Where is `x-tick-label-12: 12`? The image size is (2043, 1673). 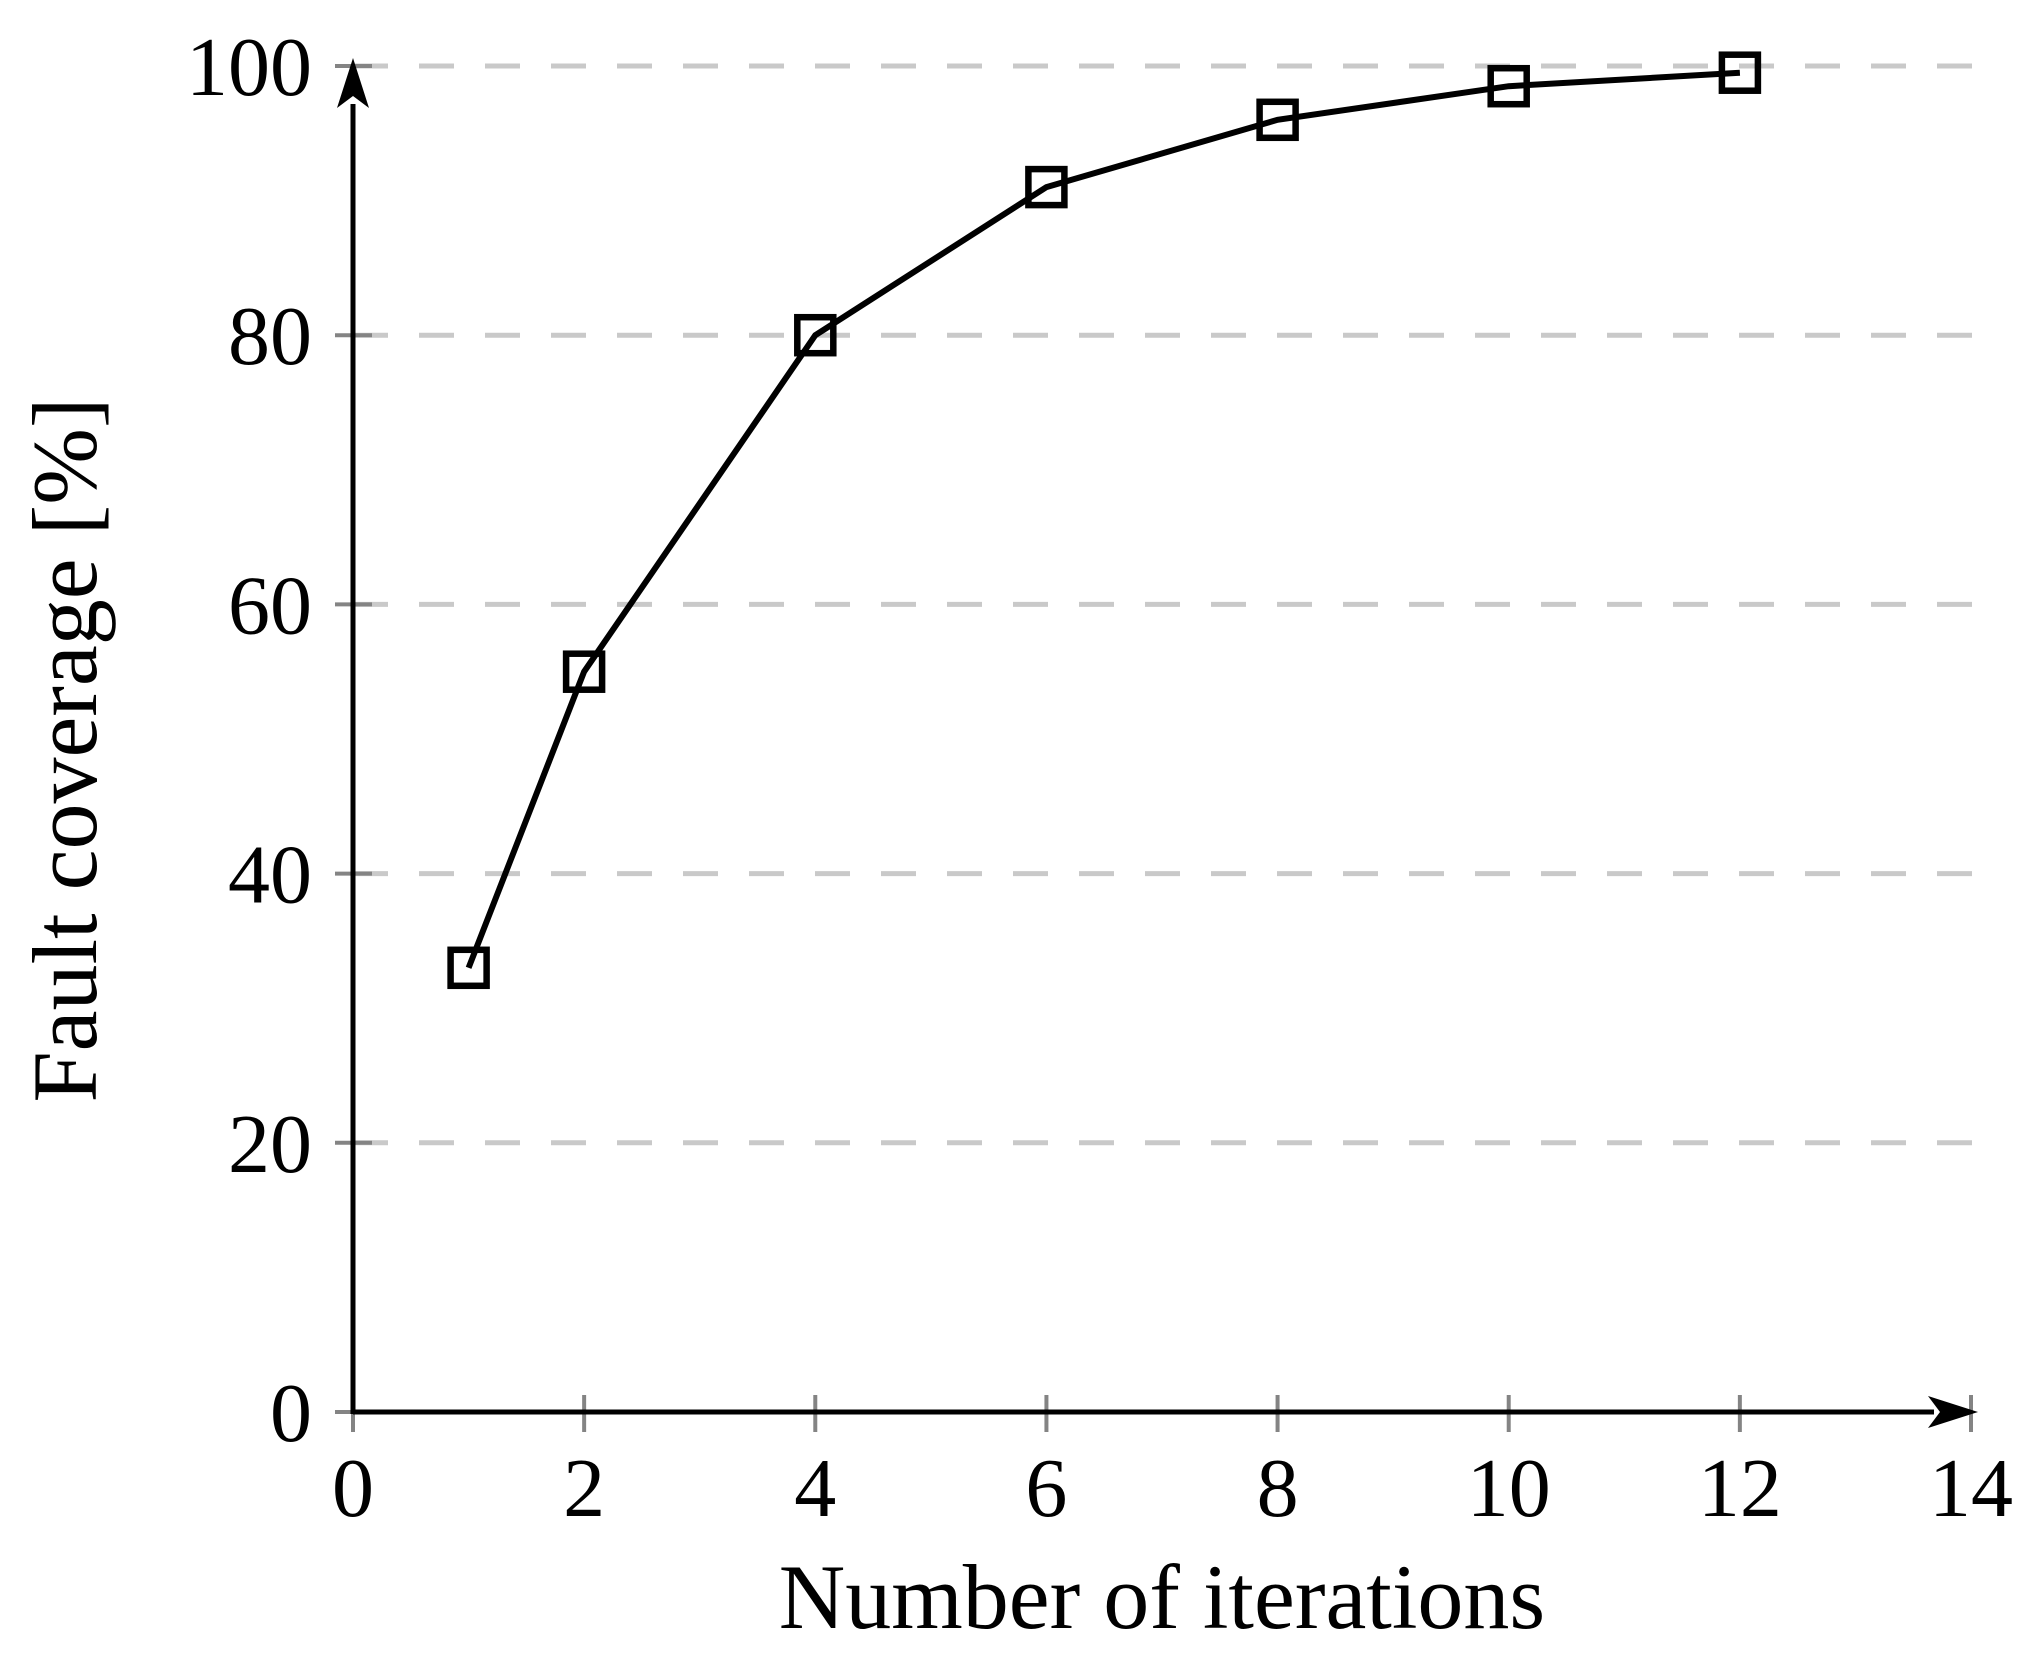 x-tick-label-12: 12 is located at coordinates (1740, 1488).